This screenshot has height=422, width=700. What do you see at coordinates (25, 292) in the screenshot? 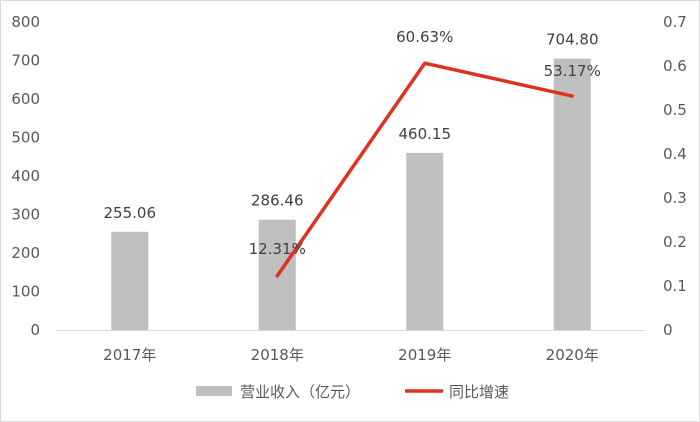
I see `left-axis-tick-label: 100` at bounding box center [25, 292].